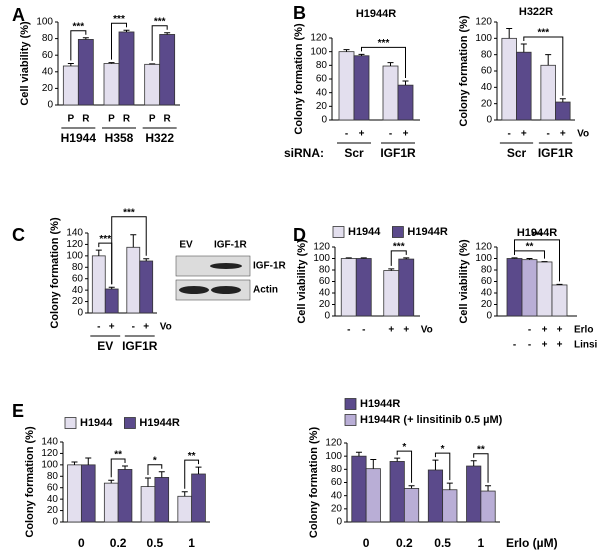 This screenshot has height=556, width=600. Describe the element at coordinates (376, 14) in the screenshot. I see `chart-title: H1944R` at that location.